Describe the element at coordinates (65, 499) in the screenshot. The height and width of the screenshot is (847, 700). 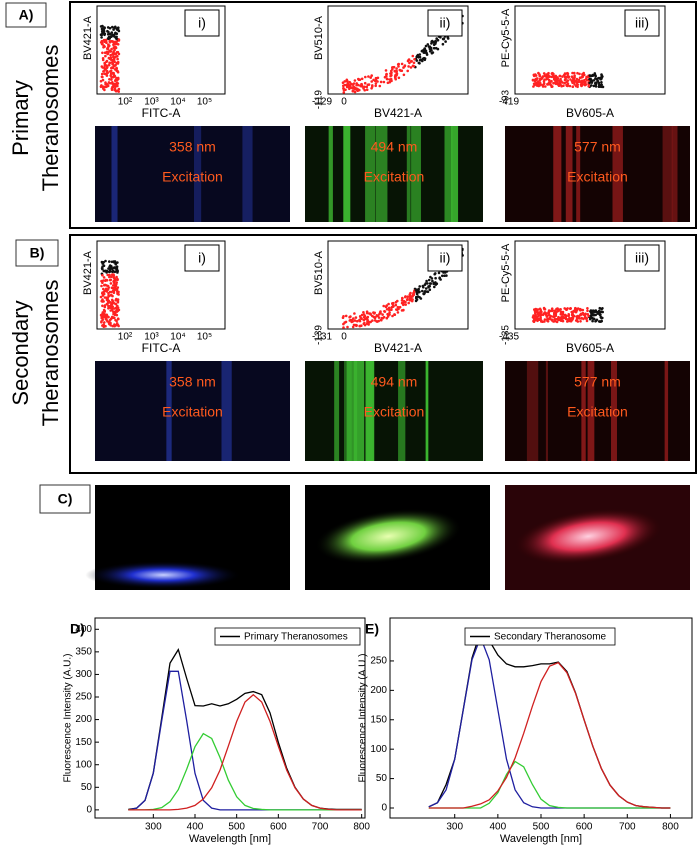
I see `panel-label: C)` at that location.